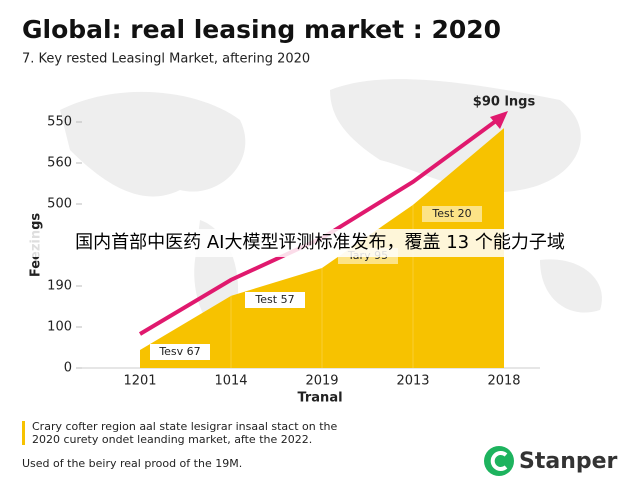  I want to click on annotation: Test 20, so click(452, 214).